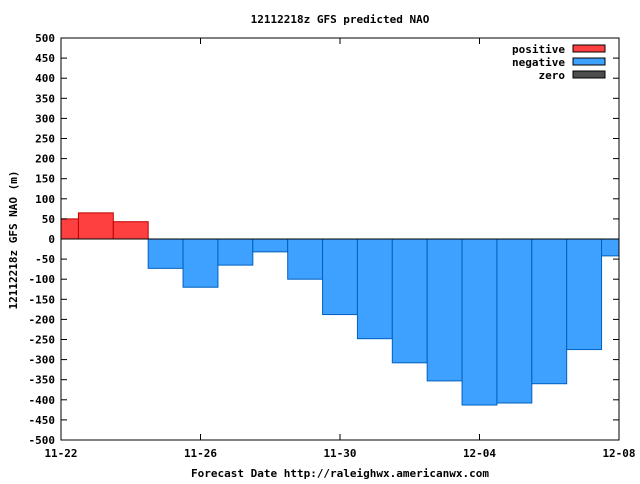 The width and height of the screenshot is (640, 484). Describe the element at coordinates (538, 62) in the screenshot. I see `legend-label-negative: negative` at that location.